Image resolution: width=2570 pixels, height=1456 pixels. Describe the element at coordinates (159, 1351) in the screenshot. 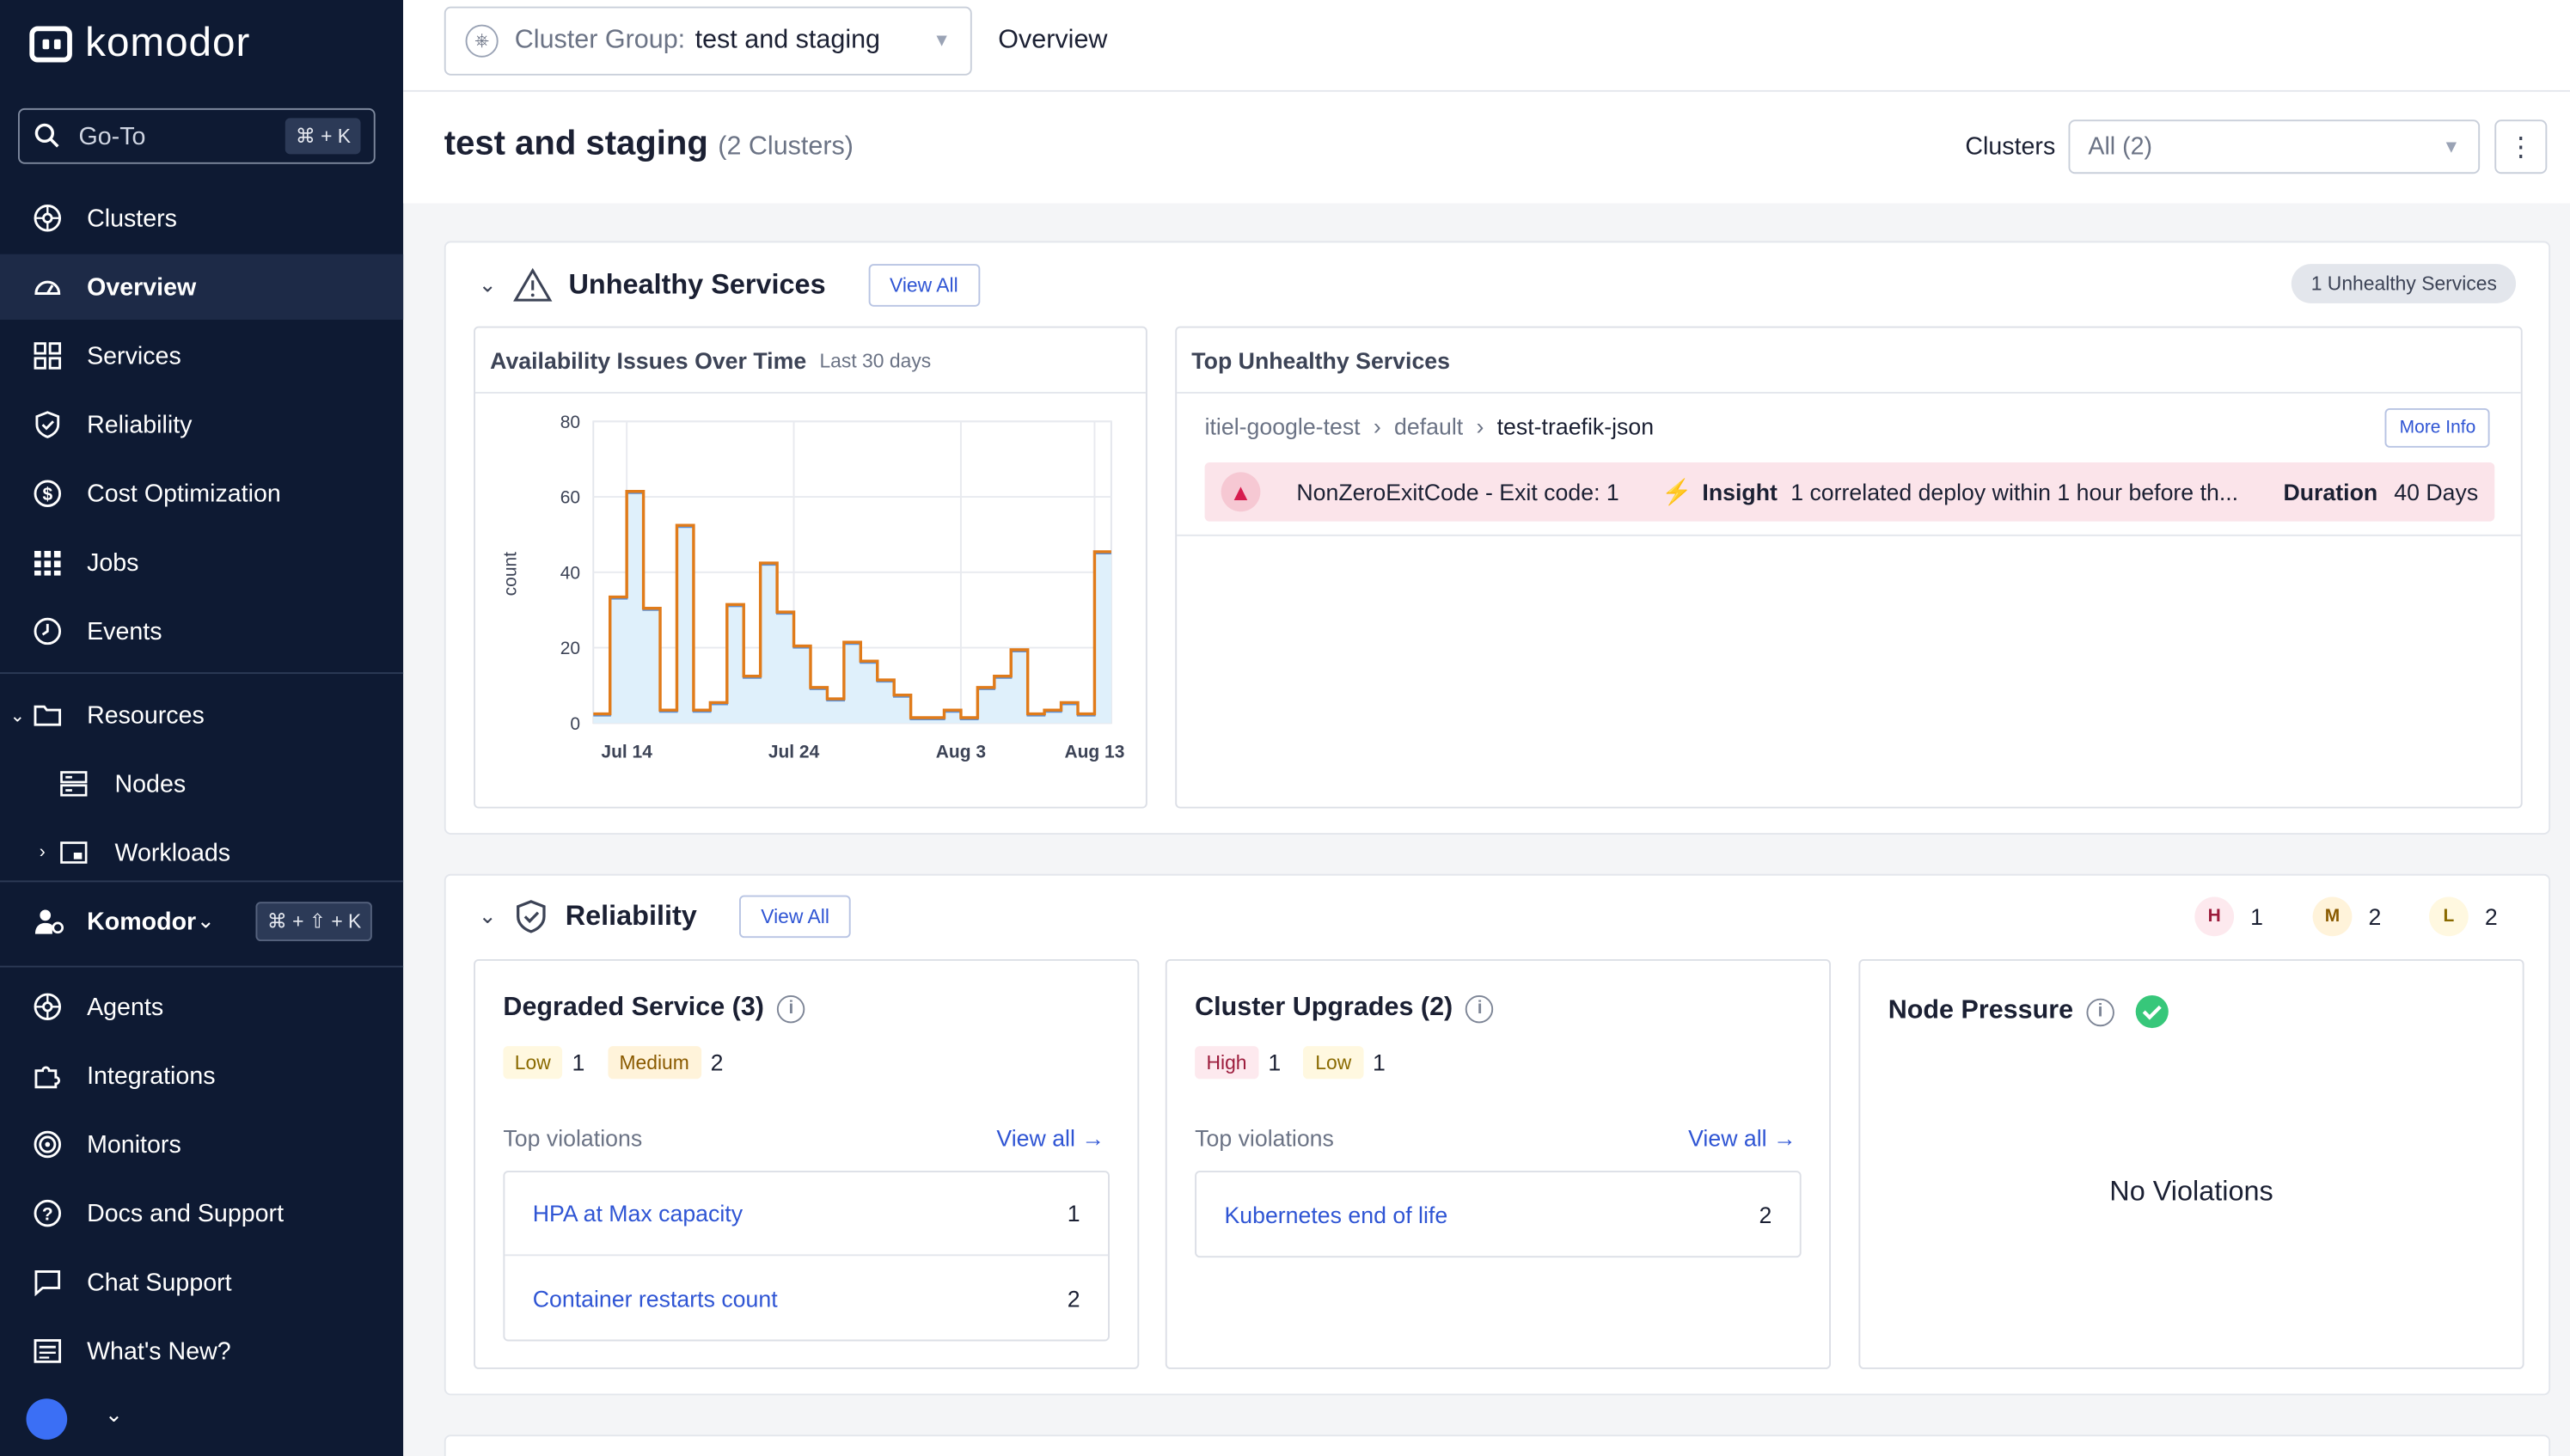

I see `sidebar-item-label: What's New?` at that location.